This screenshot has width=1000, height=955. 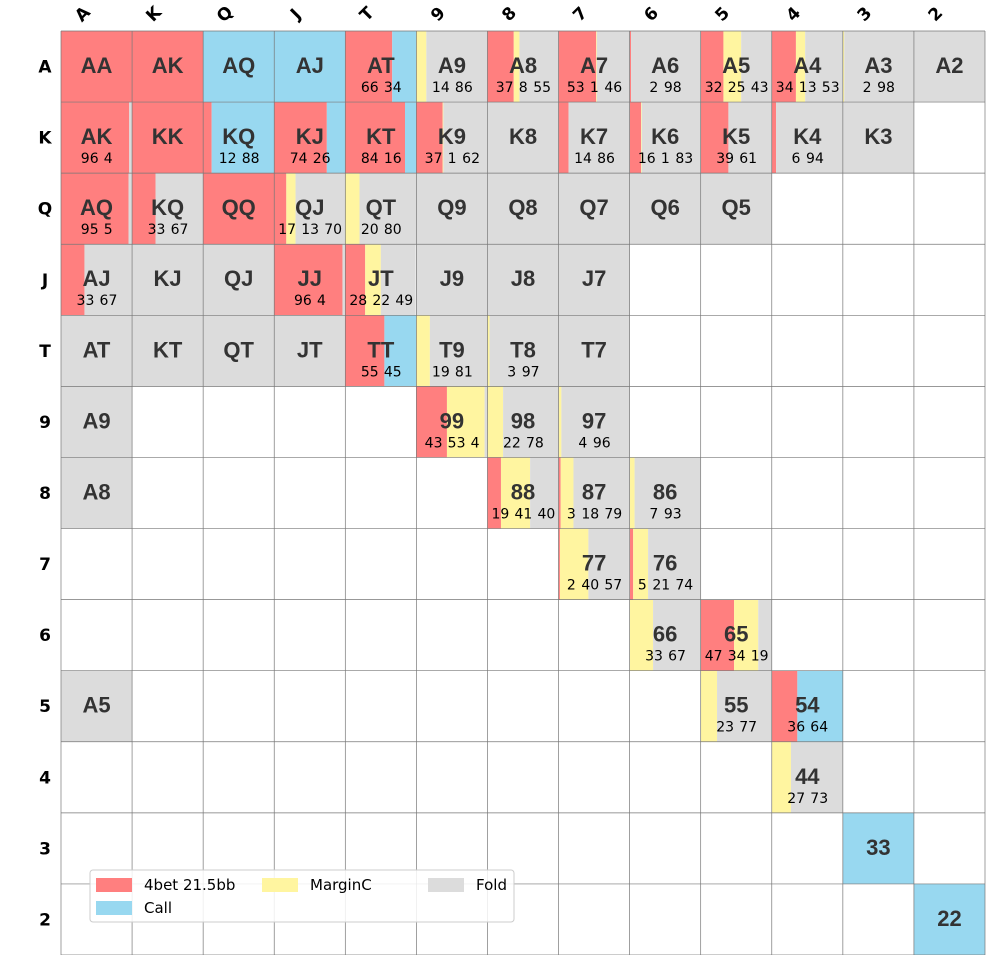 What do you see at coordinates (807, 705) in the screenshot?
I see `hand-label: 54` at bounding box center [807, 705].